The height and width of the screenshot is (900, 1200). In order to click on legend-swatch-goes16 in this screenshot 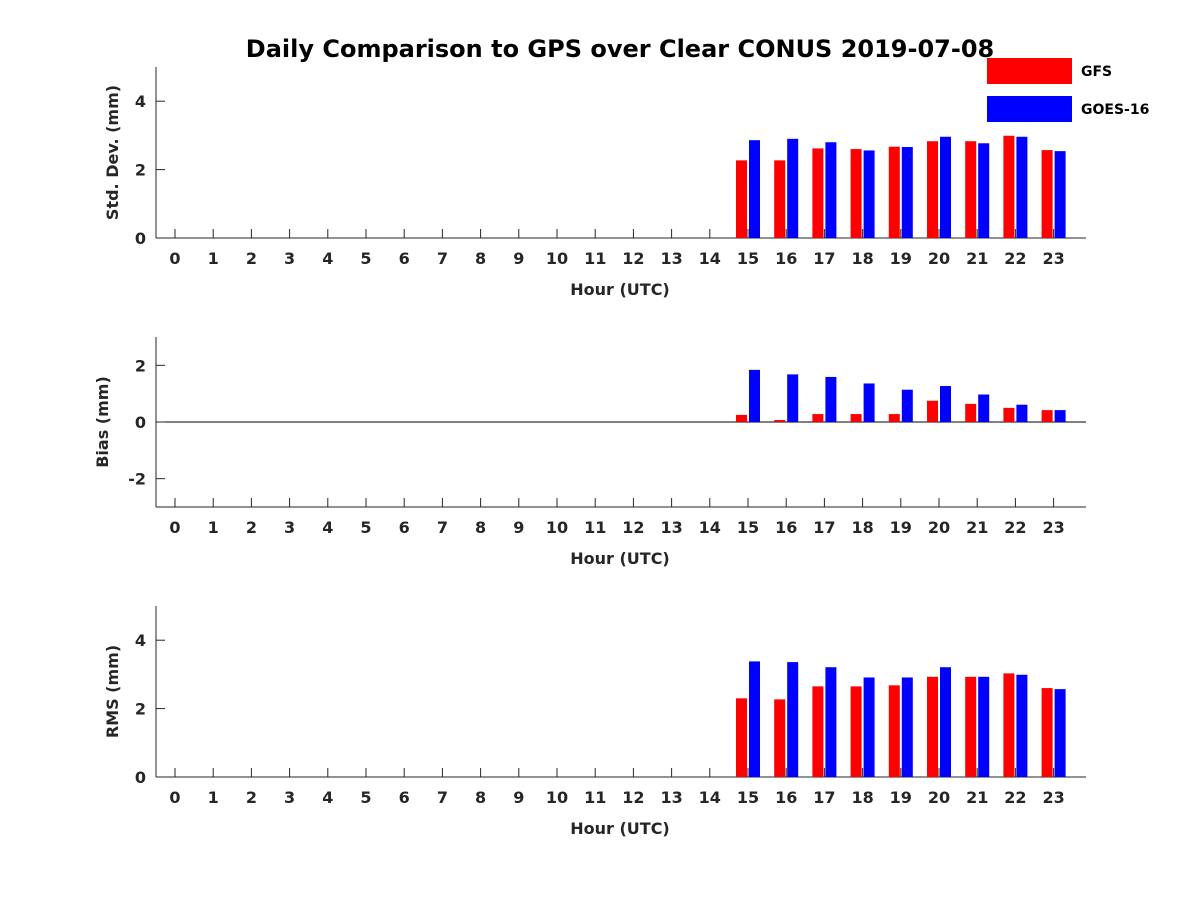, I will do `click(1029, 109)`.